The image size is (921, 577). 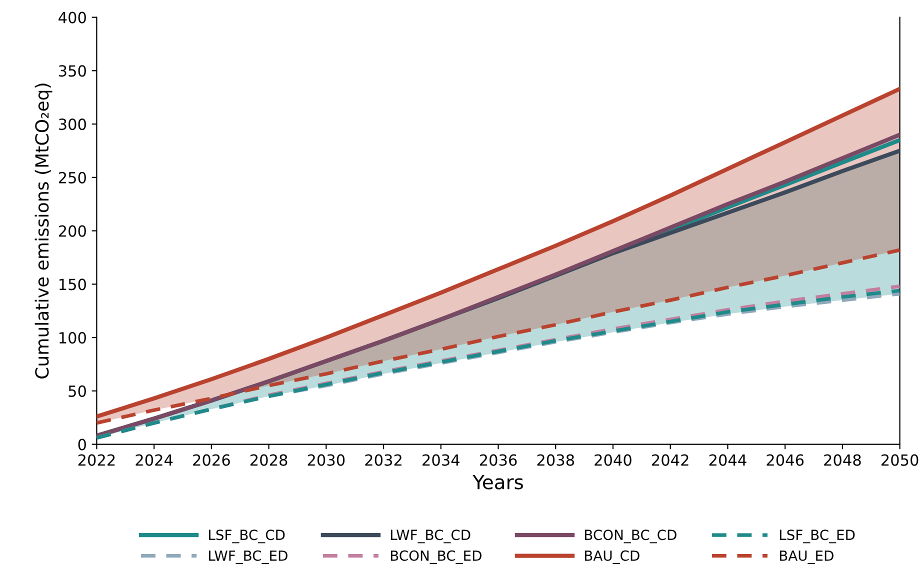 What do you see at coordinates (326, 460) in the screenshot?
I see `x-tick-label: 2030` at bounding box center [326, 460].